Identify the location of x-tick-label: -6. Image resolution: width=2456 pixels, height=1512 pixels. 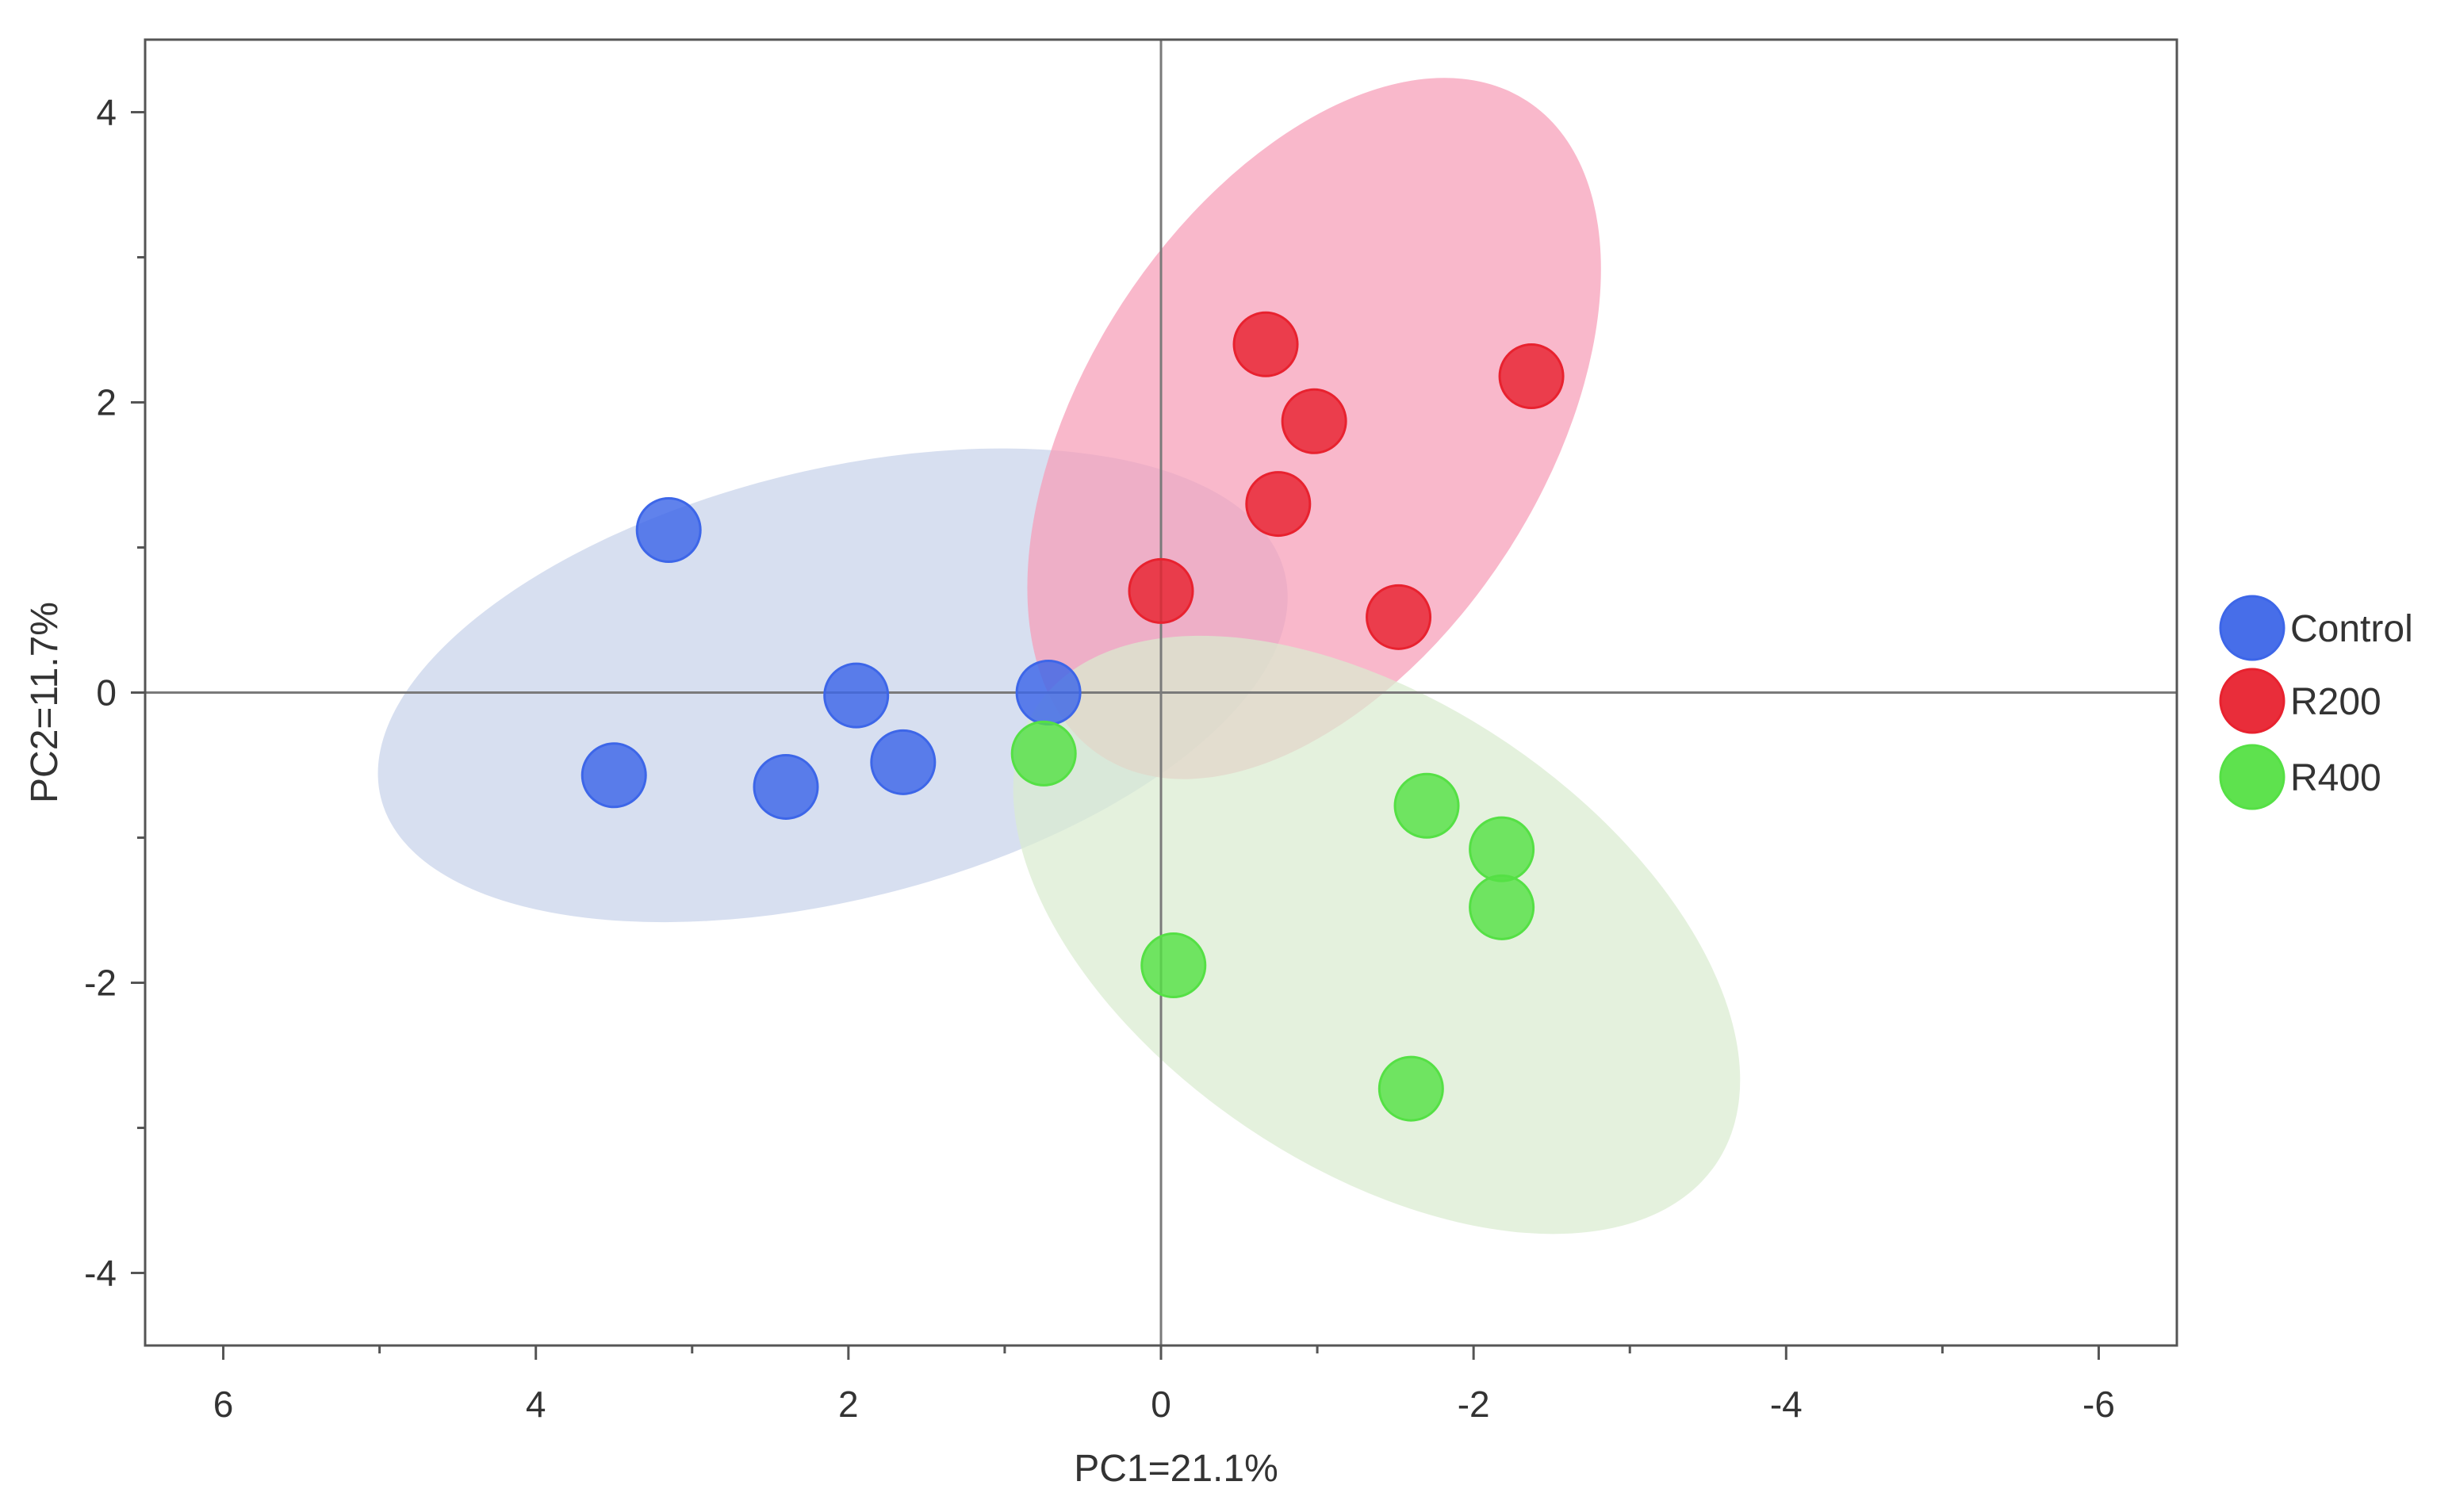
(2098, 1404).